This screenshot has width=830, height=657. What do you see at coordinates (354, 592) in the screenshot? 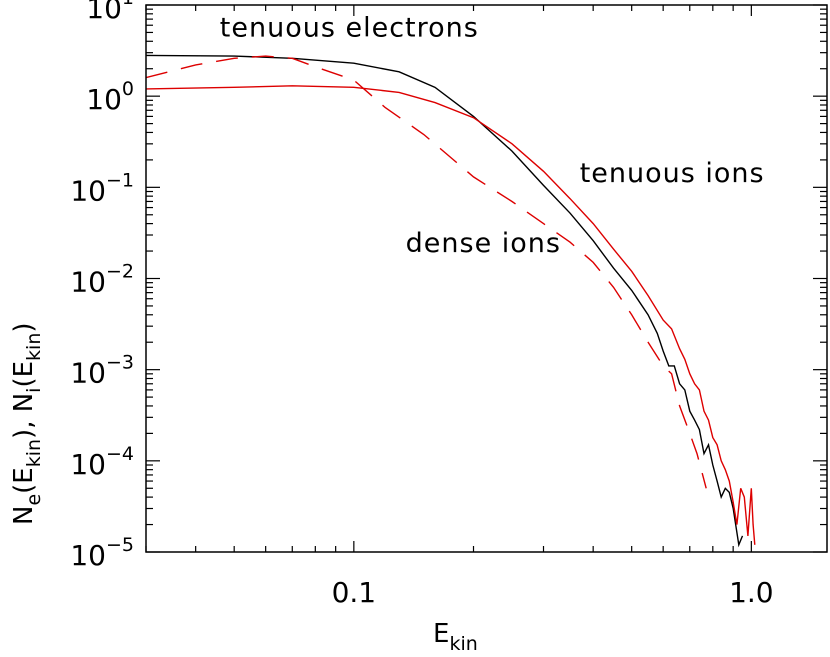
I see `x-tick-label: 0.1` at bounding box center [354, 592].